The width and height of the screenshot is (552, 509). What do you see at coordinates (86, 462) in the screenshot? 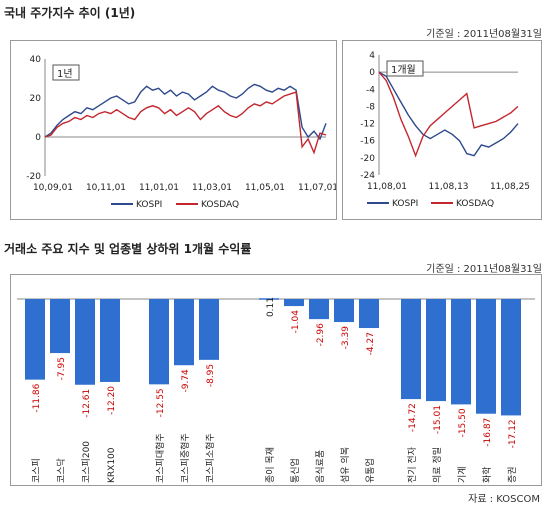
I see `category-label: 코스피200` at bounding box center [86, 462].